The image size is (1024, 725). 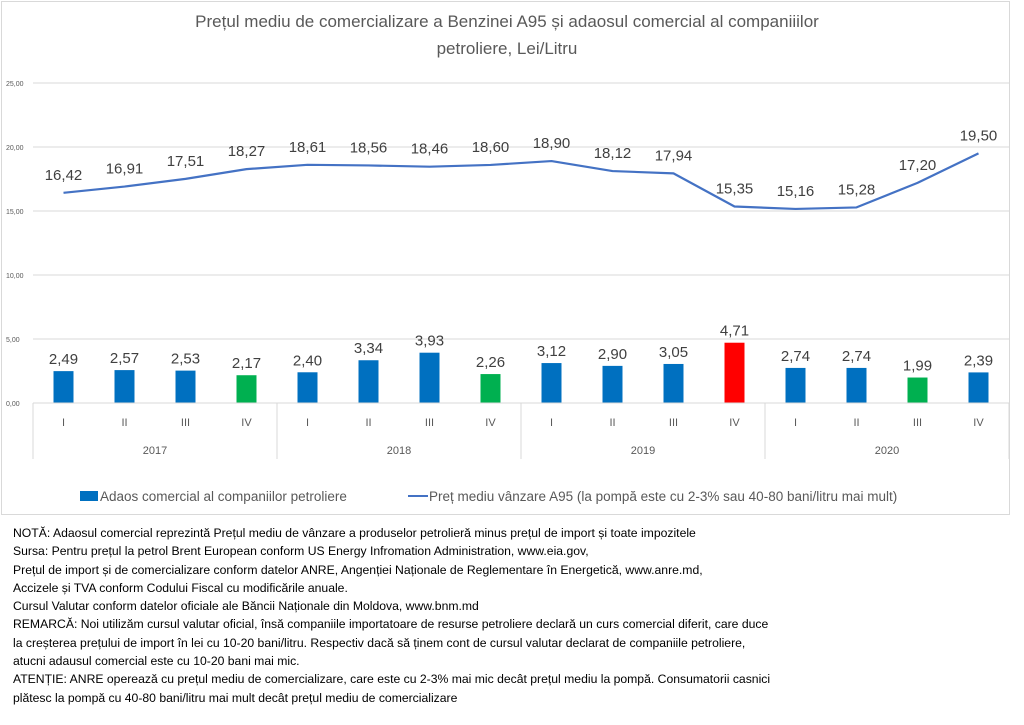 I want to click on y-tick-label: 25,00, so click(x=15, y=84).